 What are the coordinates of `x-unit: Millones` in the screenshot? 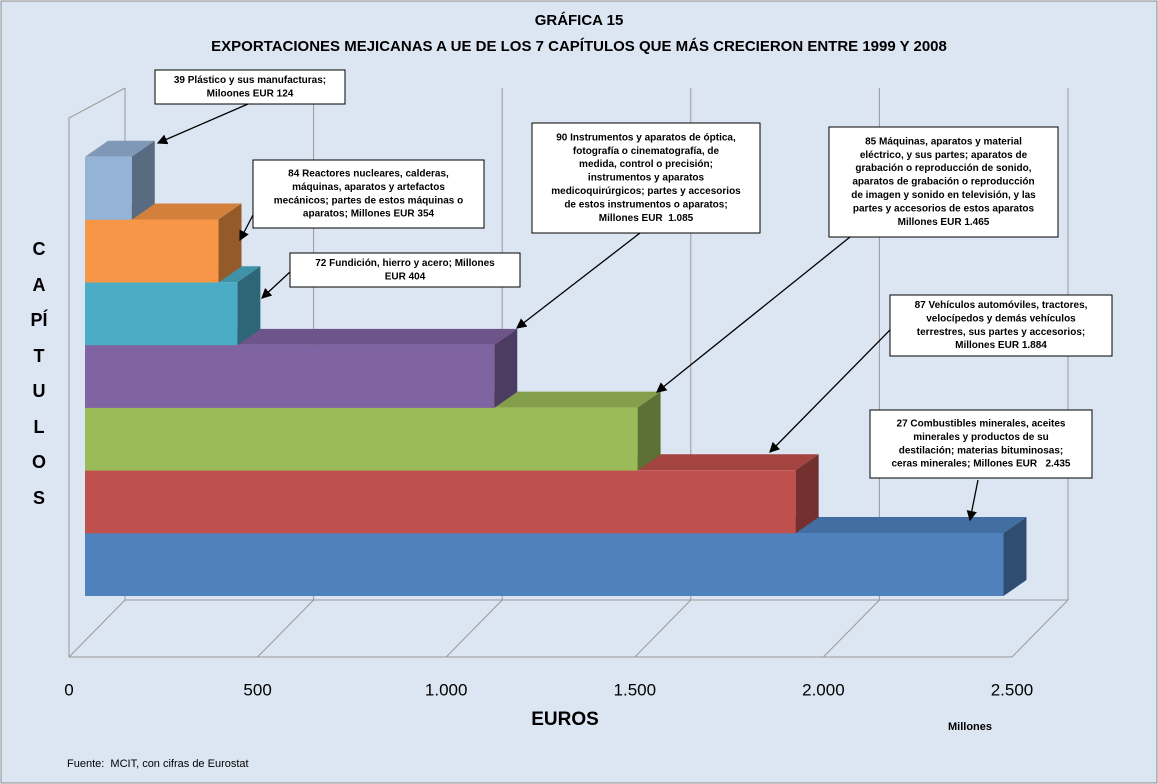 It's located at (970, 727).